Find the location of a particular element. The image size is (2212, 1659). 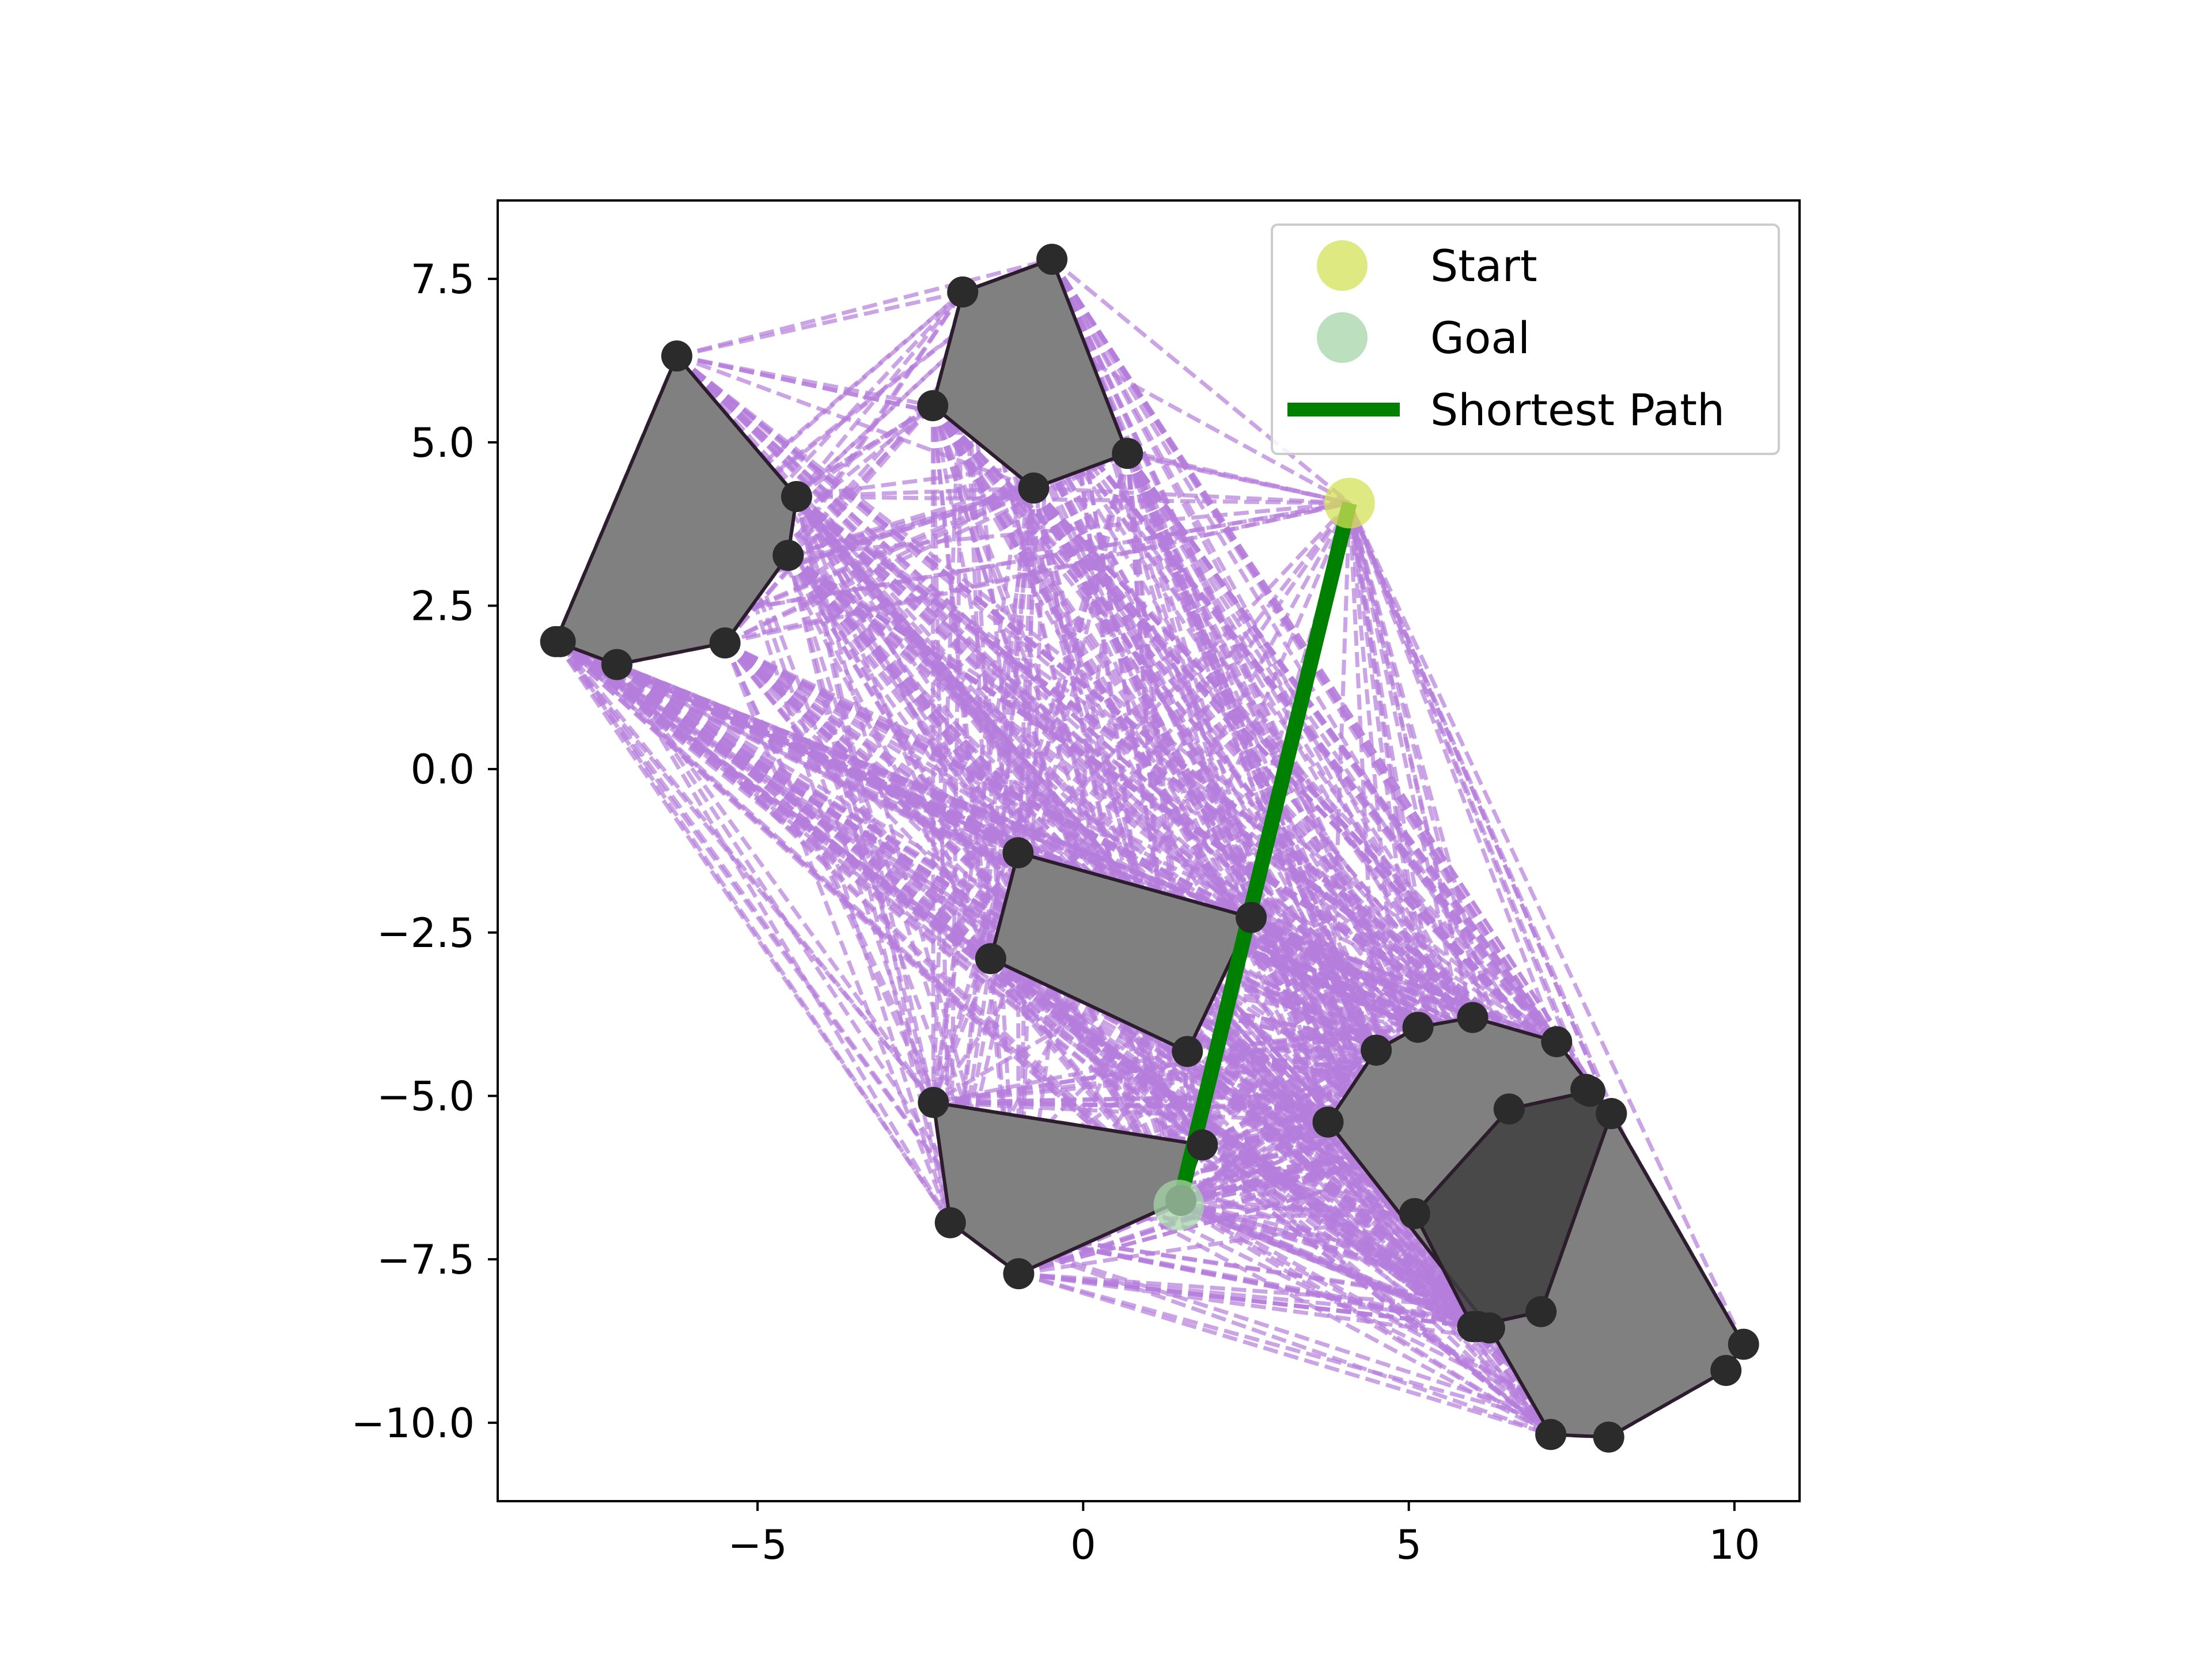

y-tick-label: −5.0 is located at coordinates (426, 1096).